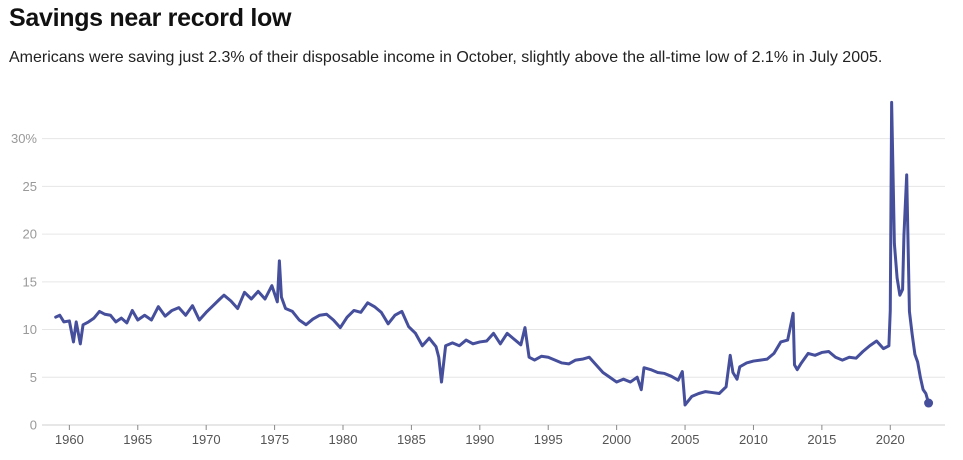 This screenshot has width=963, height=460. I want to click on x-tick-label: 2020, so click(890, 439).